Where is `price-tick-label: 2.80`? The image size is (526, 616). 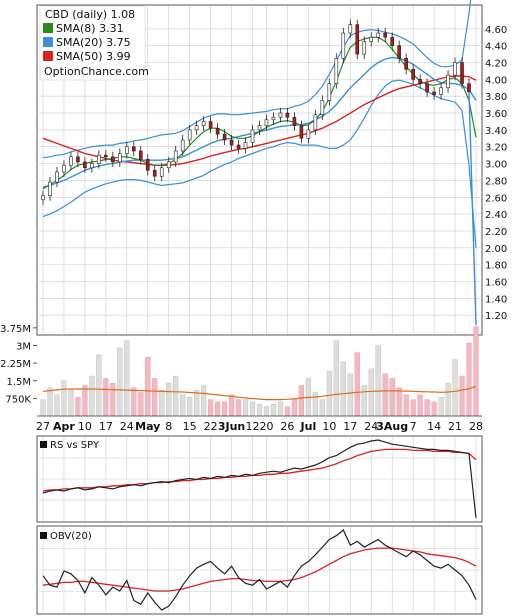
price-tick-label: 2.80 is located at coordinates (496, 181).